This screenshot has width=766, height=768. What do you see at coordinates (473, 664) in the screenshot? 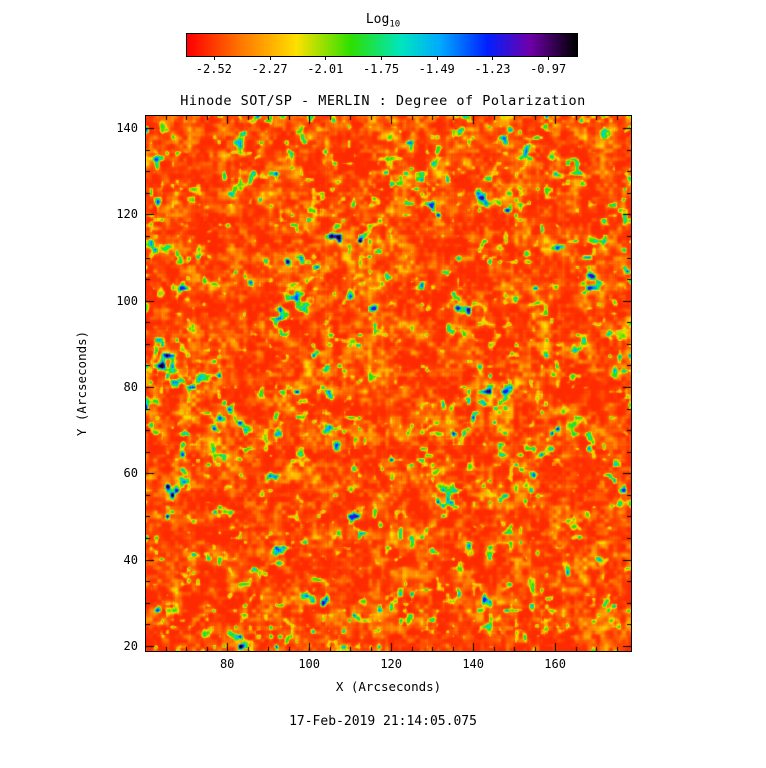
I see `x-tick-label: 140` at bounding box center [473, 664].